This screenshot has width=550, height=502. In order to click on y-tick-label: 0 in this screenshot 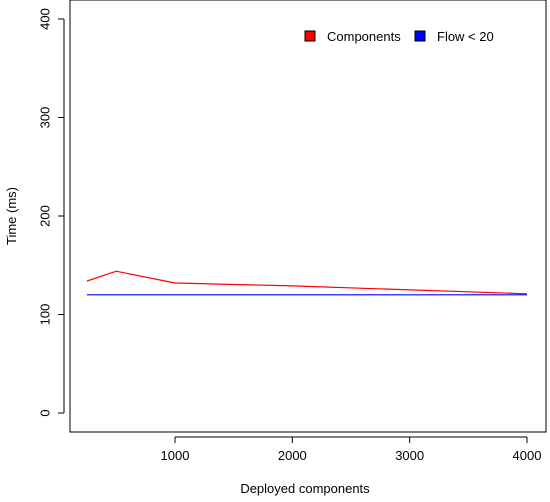, I will do `click(45, 412)`.